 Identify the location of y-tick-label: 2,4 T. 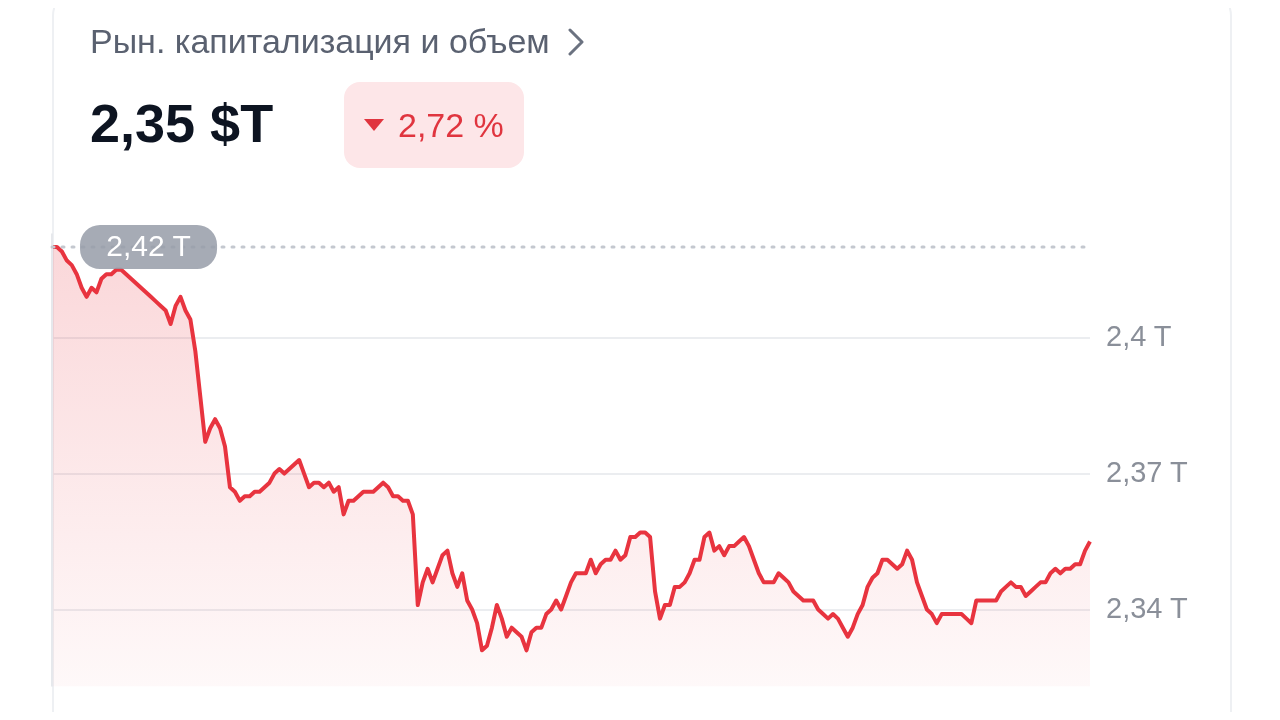
(1139, 335).